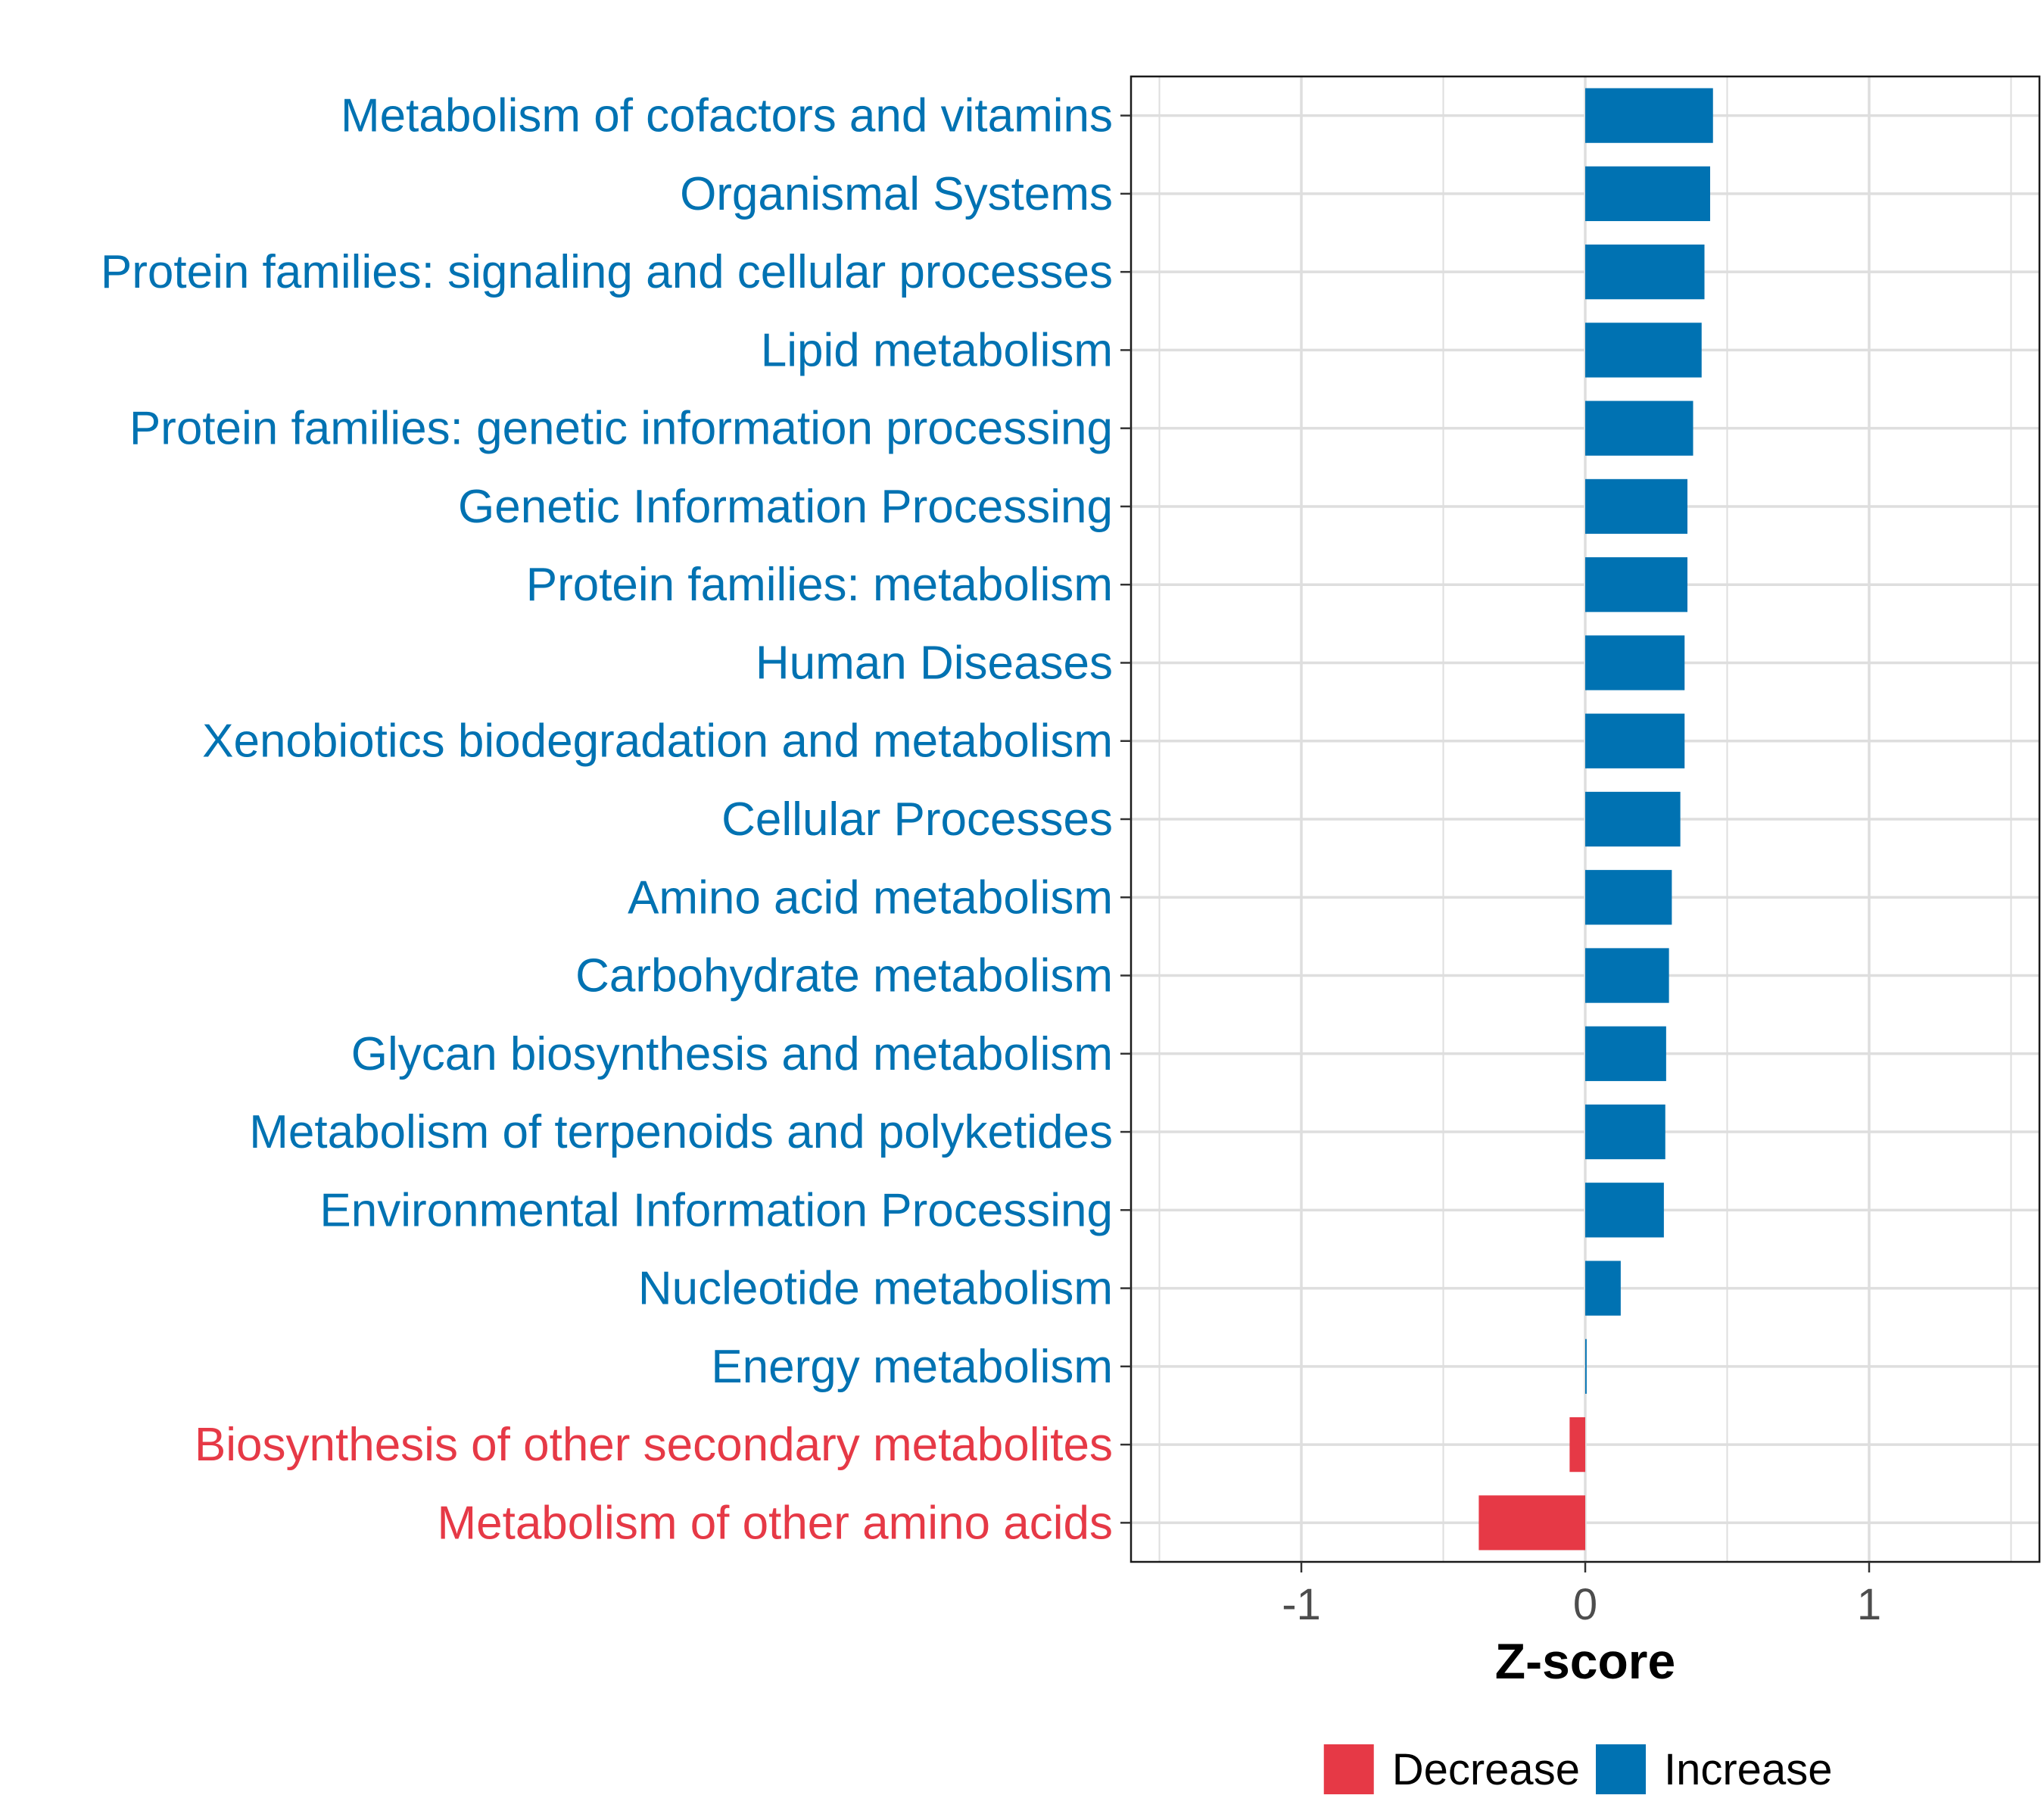 The height and width of the screenshot is (1817, 2044). What do you see at coordinates (912, 1367) in the screenshot?
I see `category-label: Energy metabolism` at bounding box center [912, 1367].